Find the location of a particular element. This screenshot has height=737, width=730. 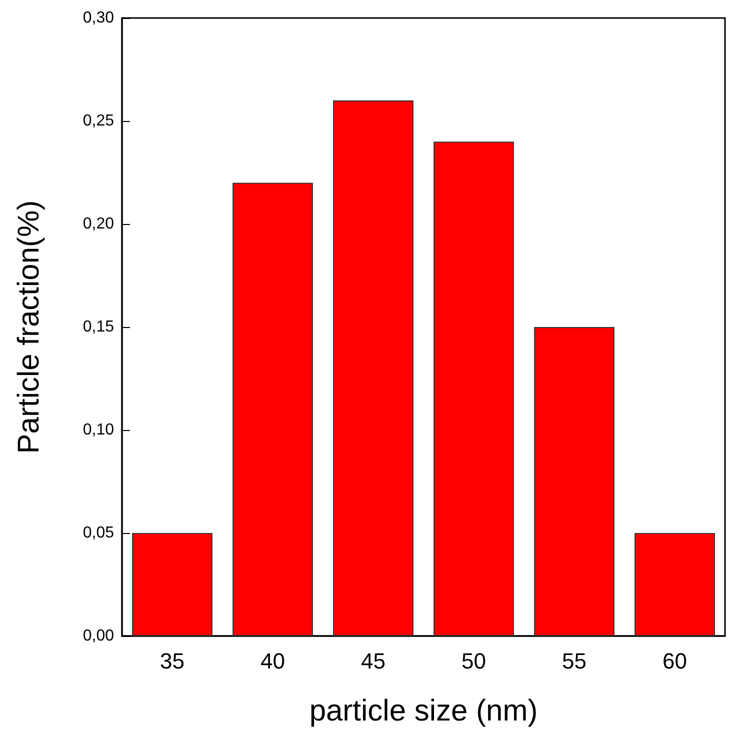

y-tick-label: 0,15 is located at coordinates (98, 327).